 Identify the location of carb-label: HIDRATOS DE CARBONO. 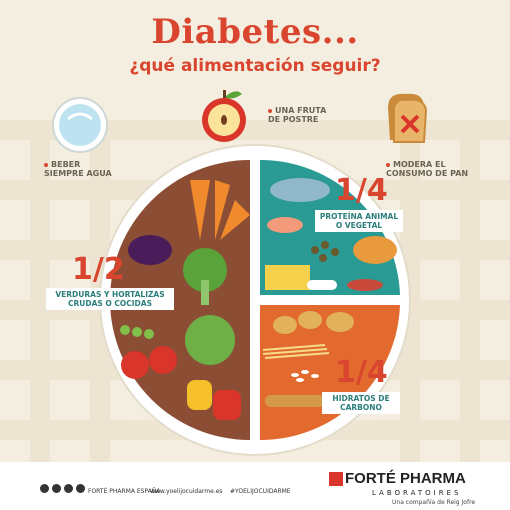
(361, 403).